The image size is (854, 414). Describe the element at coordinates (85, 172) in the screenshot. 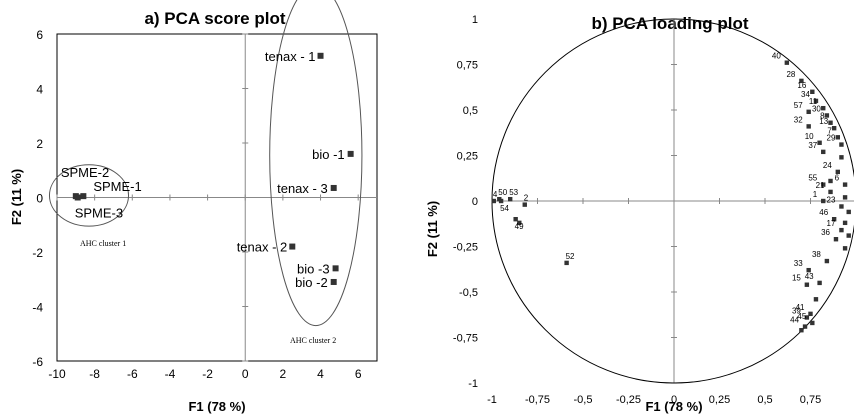

I see `score-point-label: SPME-2` at that location.